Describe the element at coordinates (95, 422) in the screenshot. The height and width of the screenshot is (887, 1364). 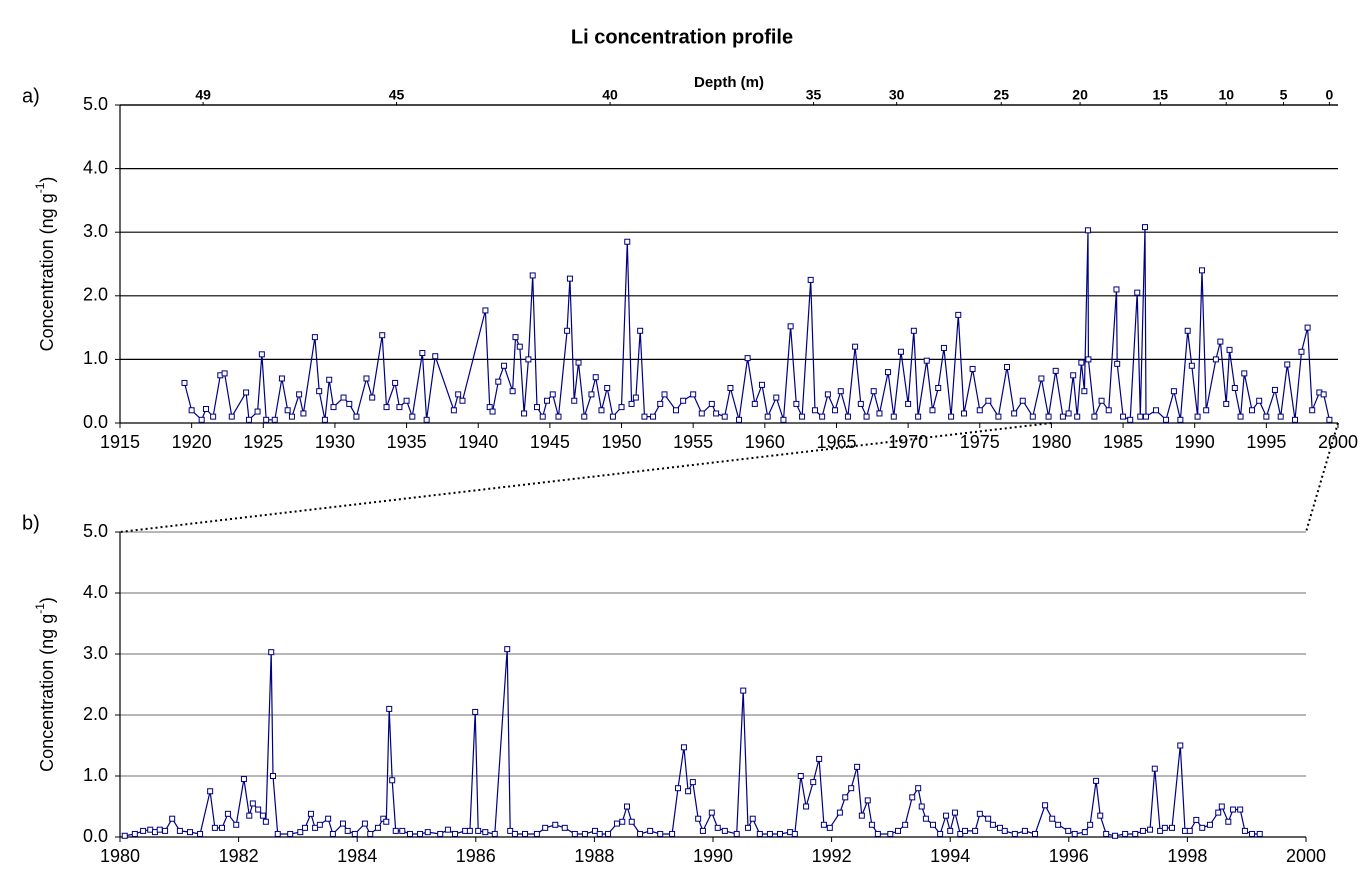
I see `y-tick-label: 0.0` at that location.